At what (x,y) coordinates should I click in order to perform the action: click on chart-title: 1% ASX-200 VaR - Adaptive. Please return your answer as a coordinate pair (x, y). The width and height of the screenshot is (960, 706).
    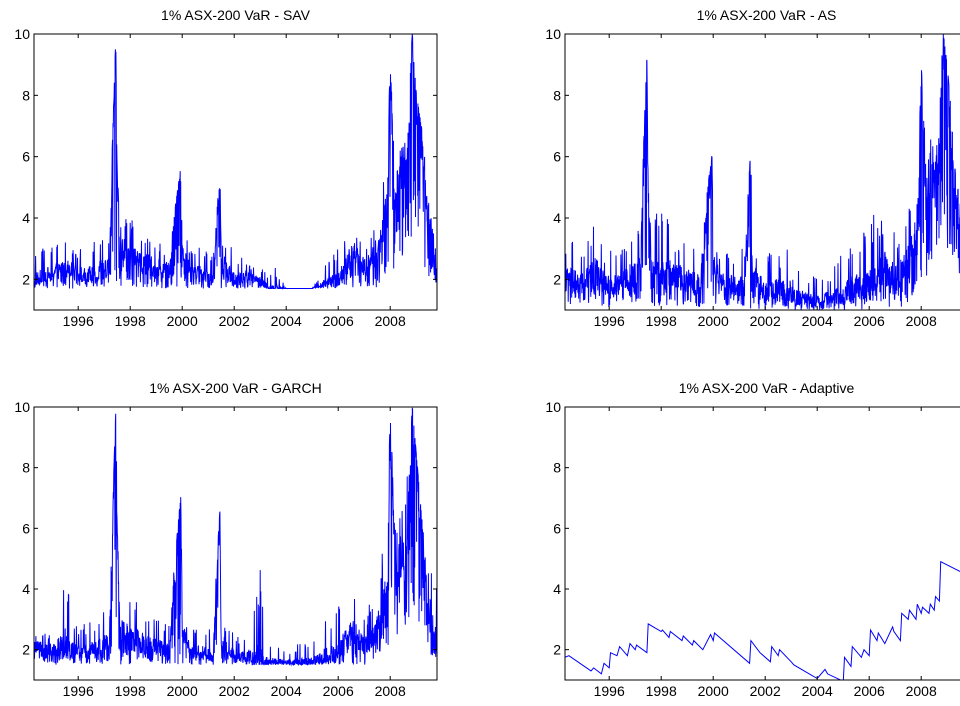
    Looking at the image, I should click on (767, 388).